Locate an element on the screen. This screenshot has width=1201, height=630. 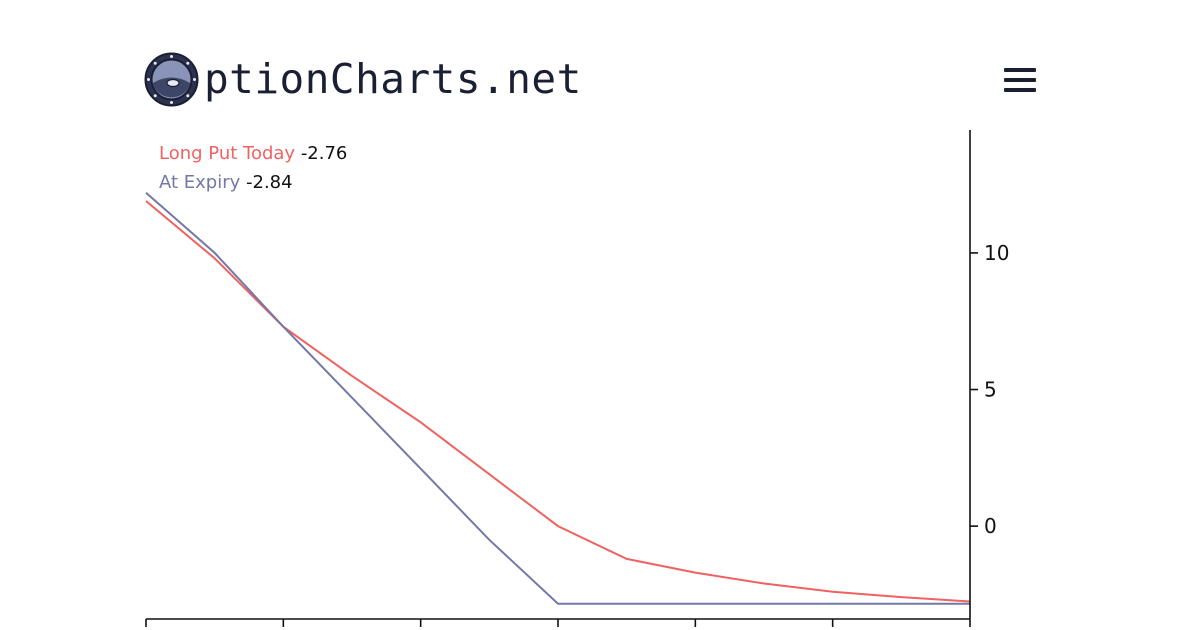
porthole-logo-icon is located at coordinates (171, 79).